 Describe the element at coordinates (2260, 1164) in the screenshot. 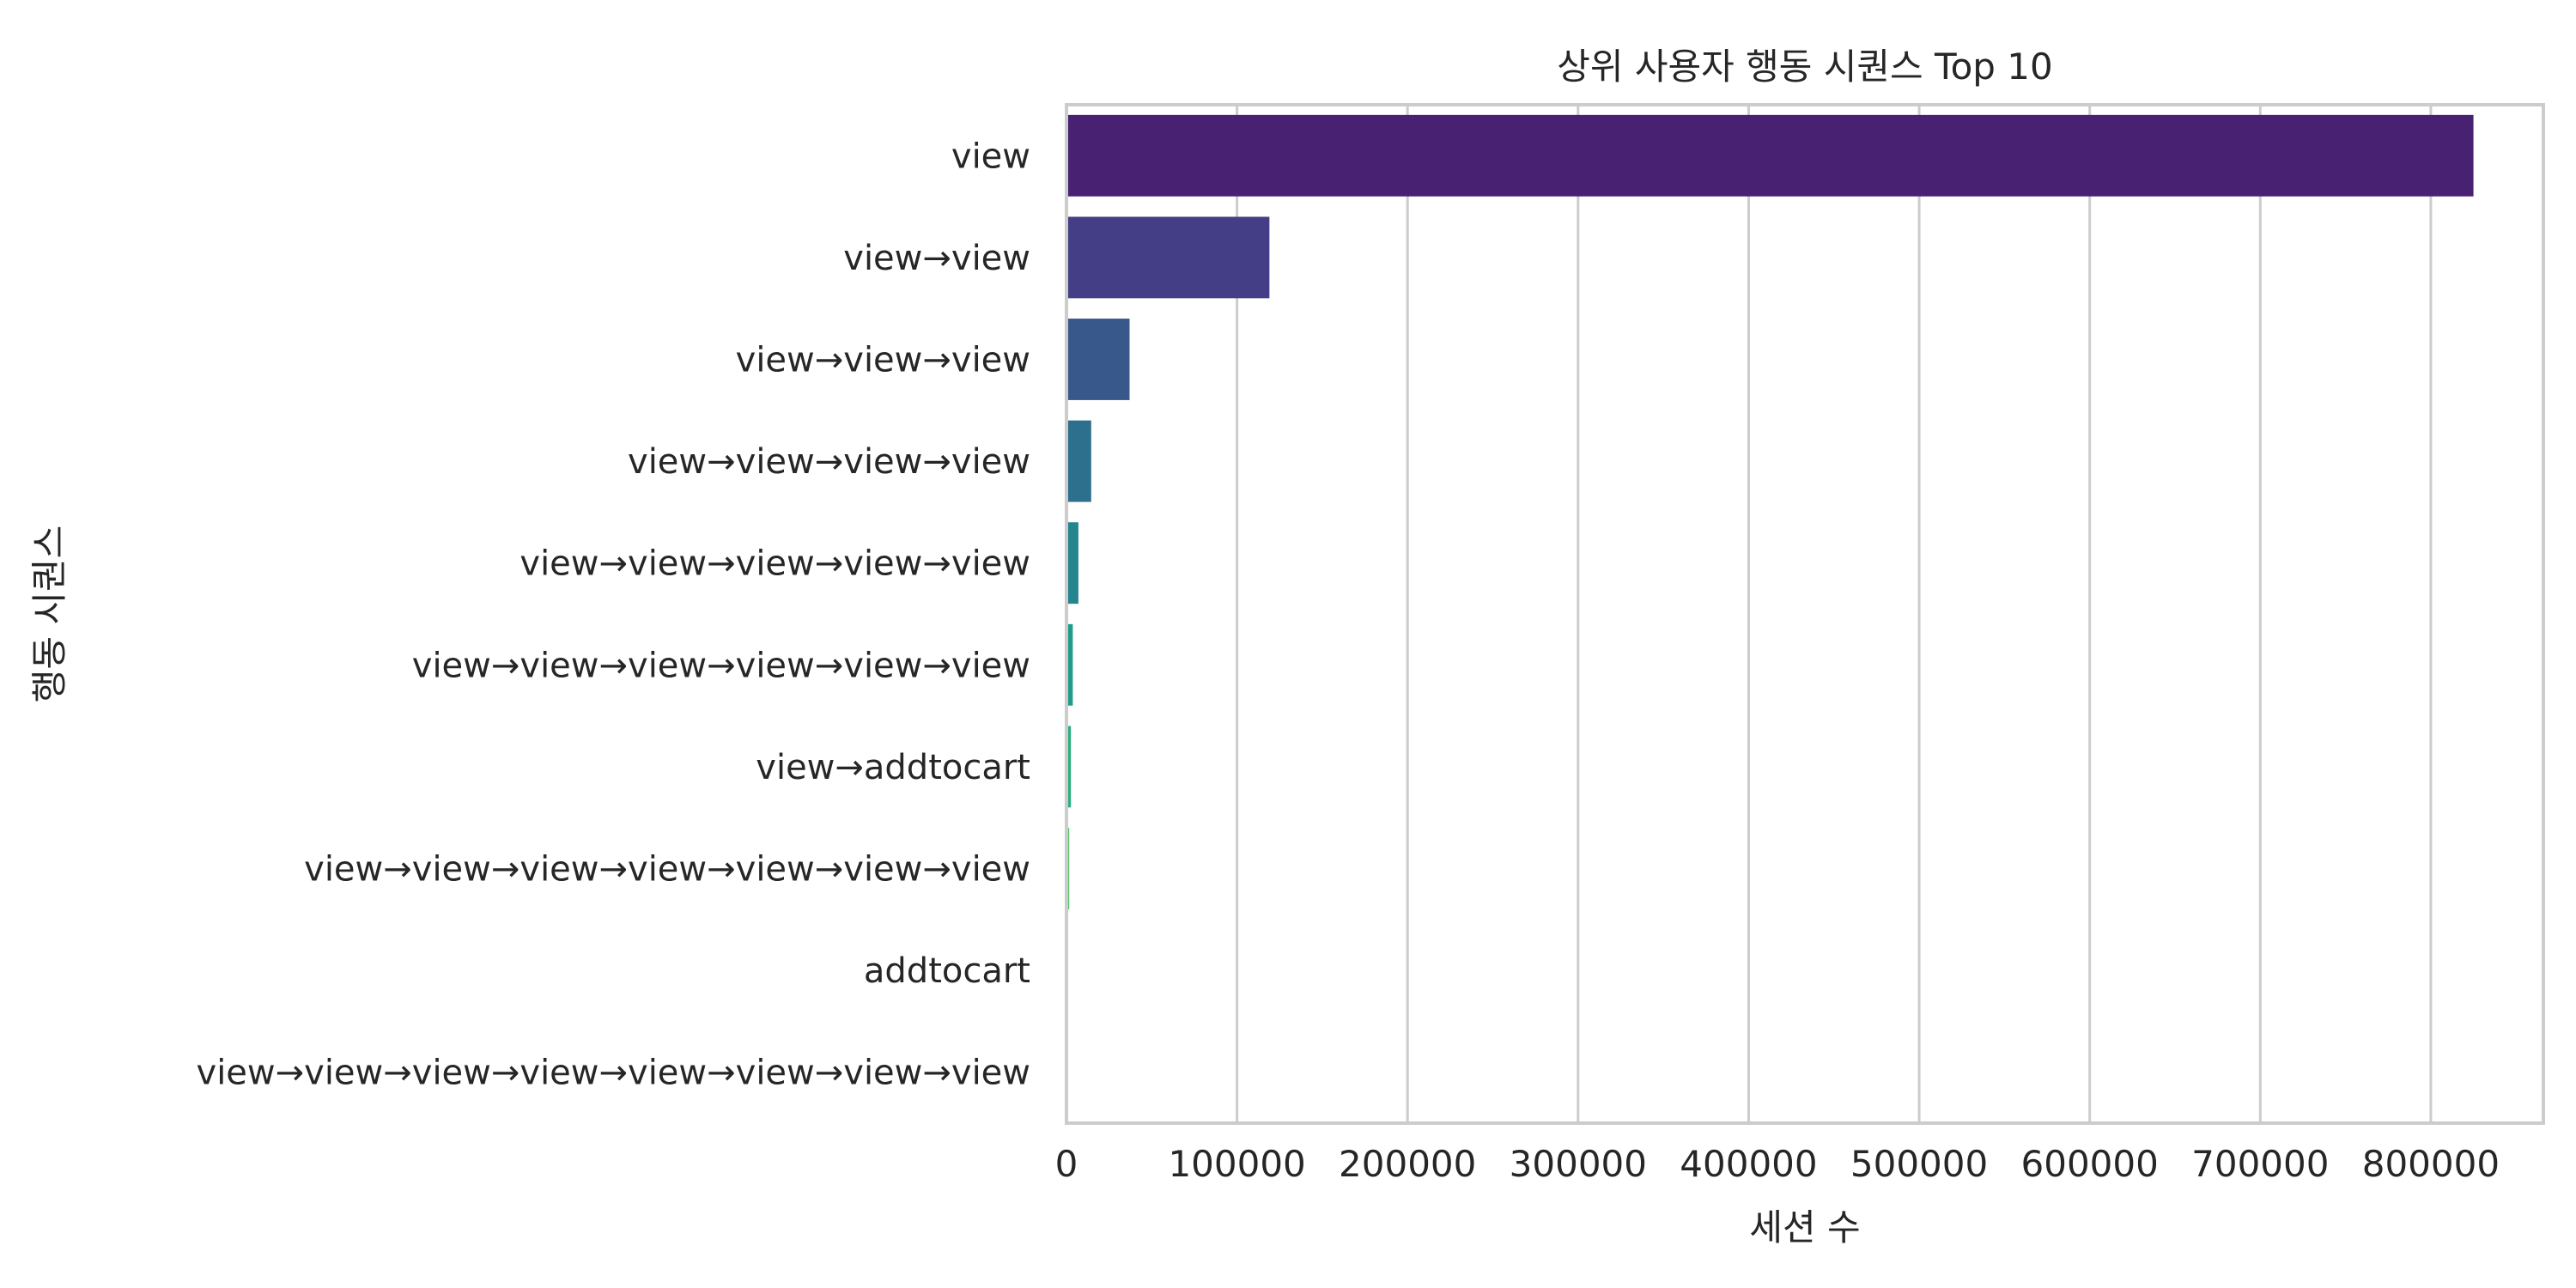

I see `x-tick-label: 700000` at that location.